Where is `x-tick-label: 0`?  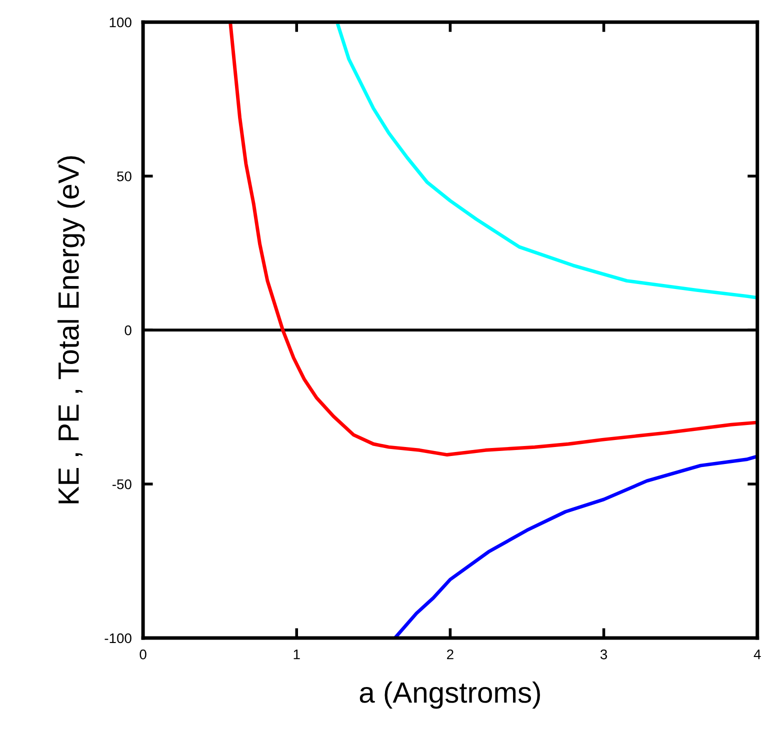
x-tick-label: 0 is located at coordinates (143, 654).